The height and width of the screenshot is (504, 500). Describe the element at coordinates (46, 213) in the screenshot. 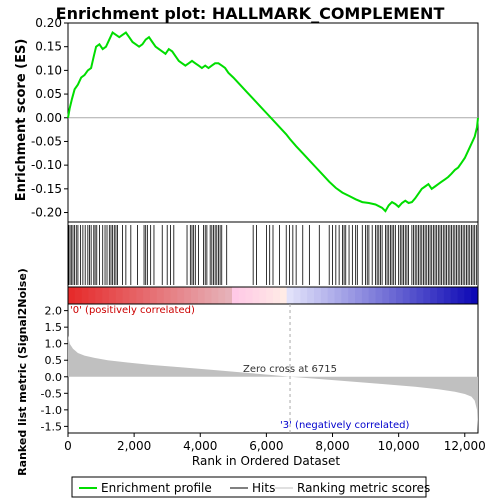

I see `es-y-tick-label: -0.20` at that location.